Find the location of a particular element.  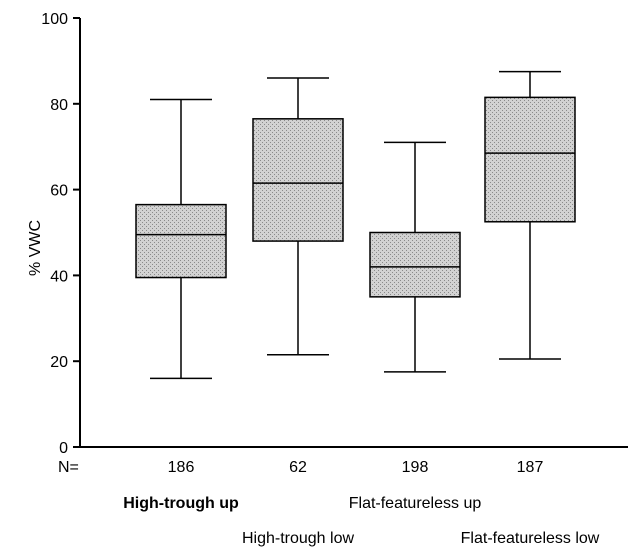

n-count-label: 198 is located at coordinates (415, 467).